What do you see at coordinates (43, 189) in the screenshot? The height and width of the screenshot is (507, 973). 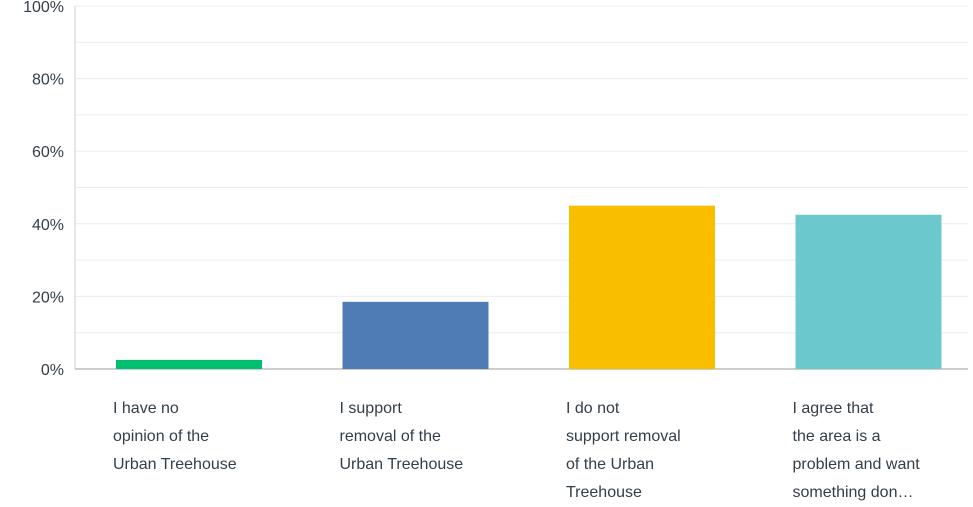 I see `y-axis-tick-labels: 0% 20% 40% 60% 80% 100%` at bounding box center [43, 189].